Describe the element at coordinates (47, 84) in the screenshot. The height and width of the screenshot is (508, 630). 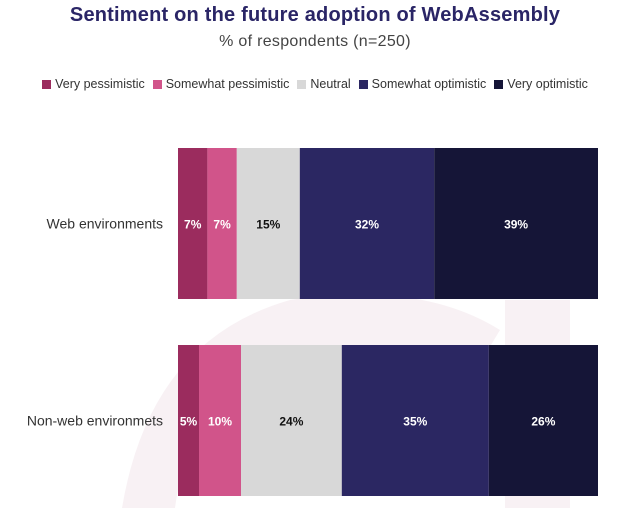
I see `legend-swatch-very-pessimistic` at that location.